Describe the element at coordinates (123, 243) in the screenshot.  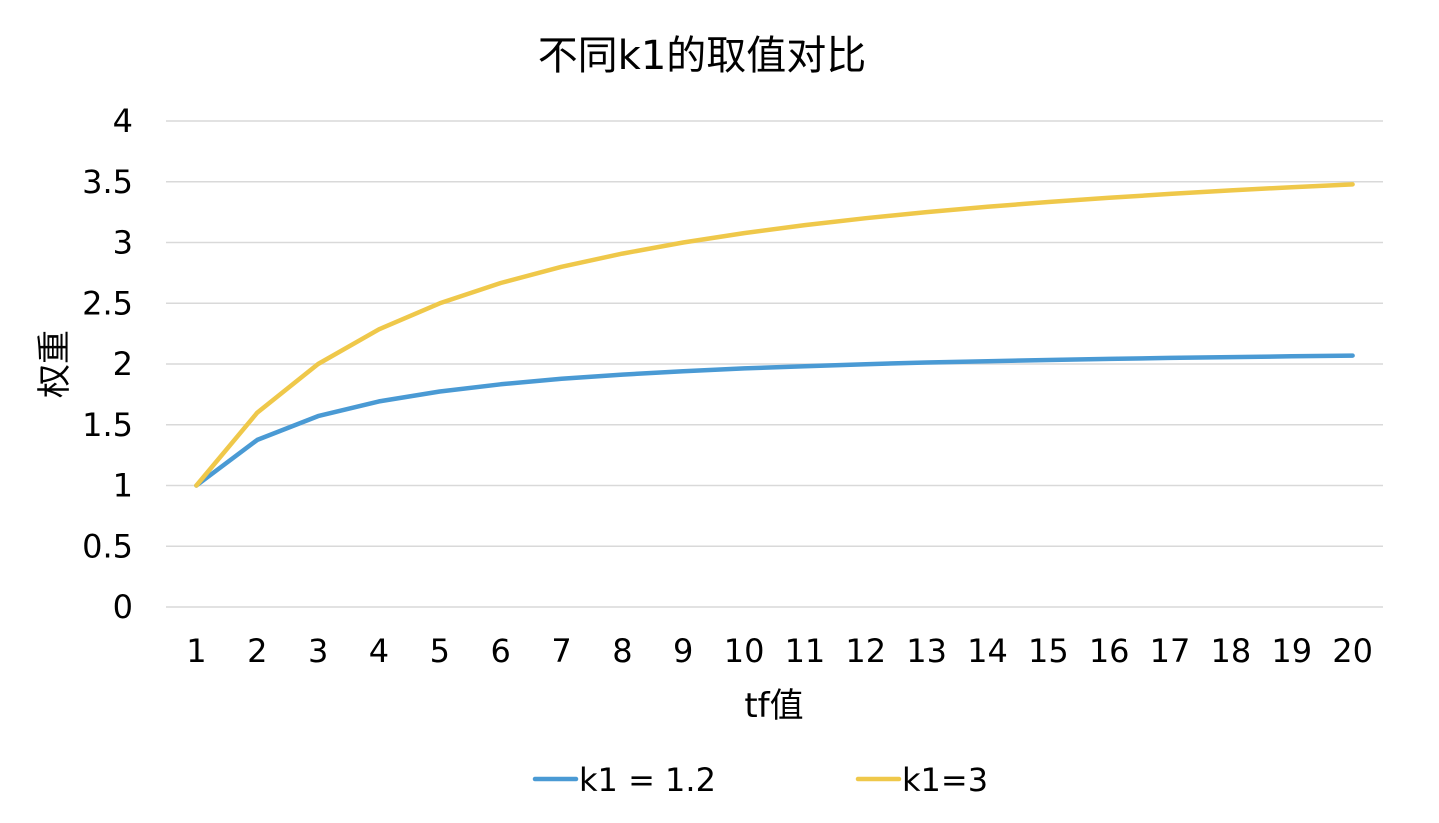
I see `y-tick-label: 3` at that location.